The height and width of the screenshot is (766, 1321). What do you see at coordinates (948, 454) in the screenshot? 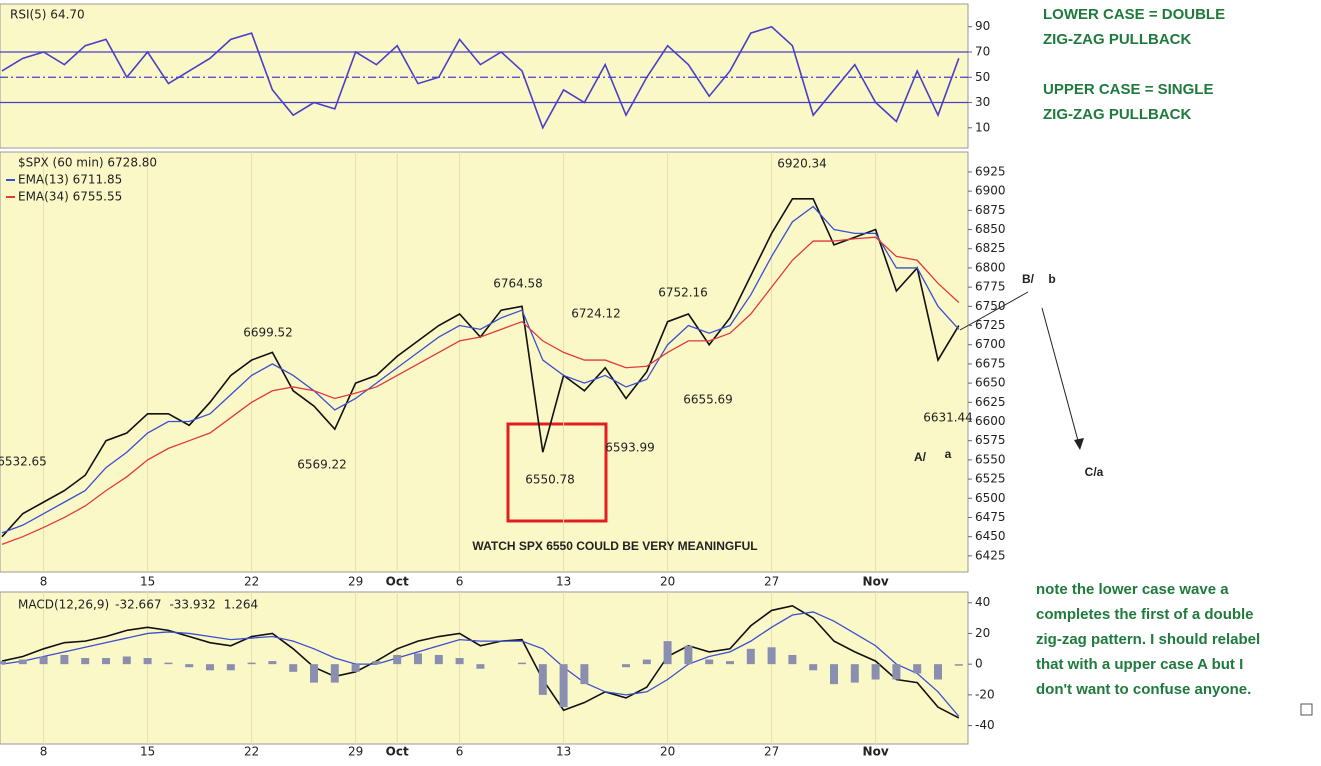
I see `wave-label: a` at bounding box center [948, 454].